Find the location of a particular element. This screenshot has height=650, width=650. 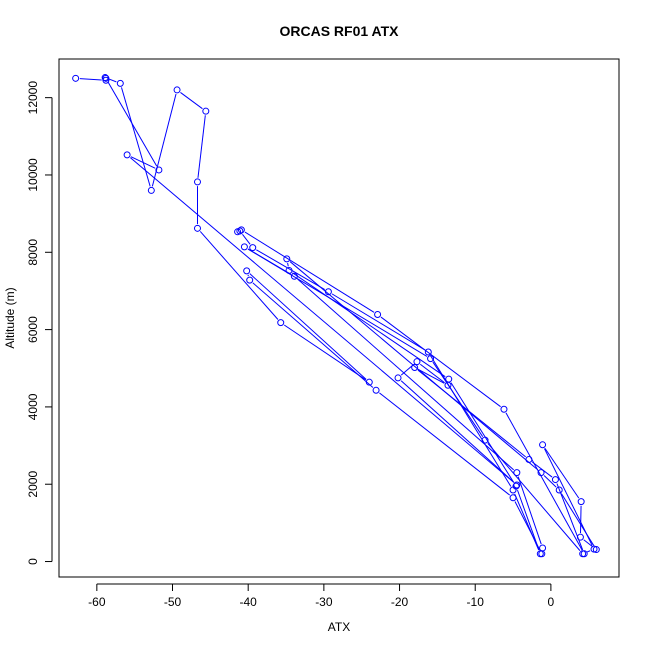

x-tick-label: -50 is located at coordinates (173, 602).